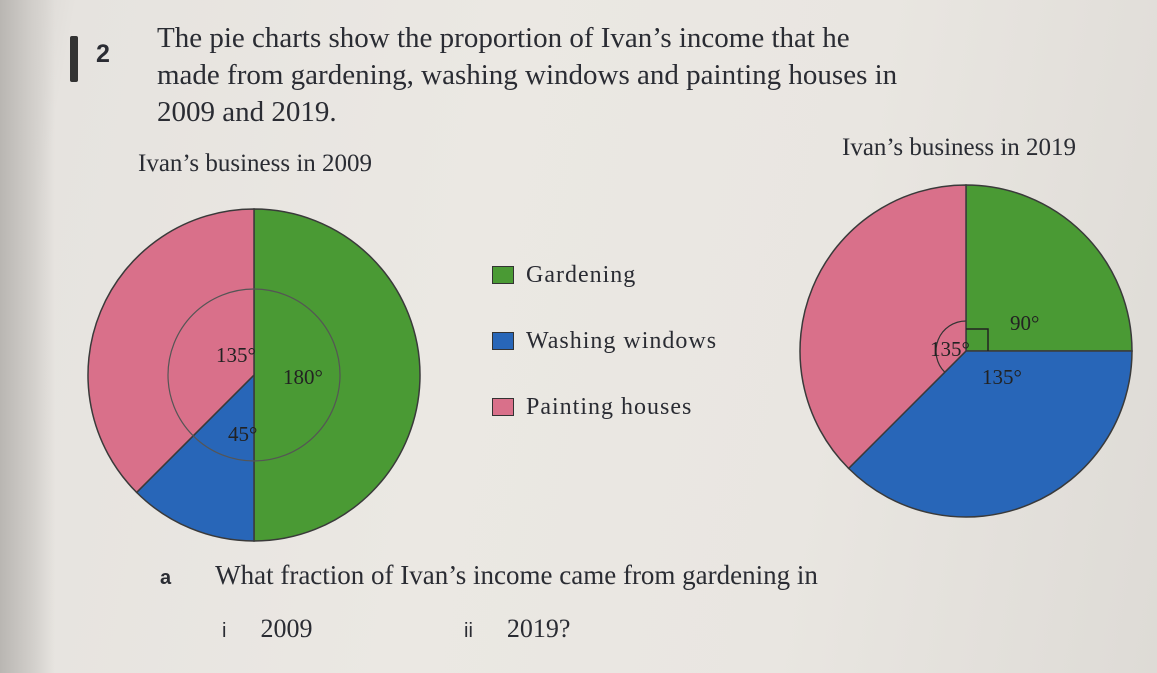 The width and height of the screenshot is (1157, 673). What do you see at coordinates (959, 147) in the screenshot?
I see `chart-title-2019: Ivan’s business in 2019` at bounding box center [959, 147].